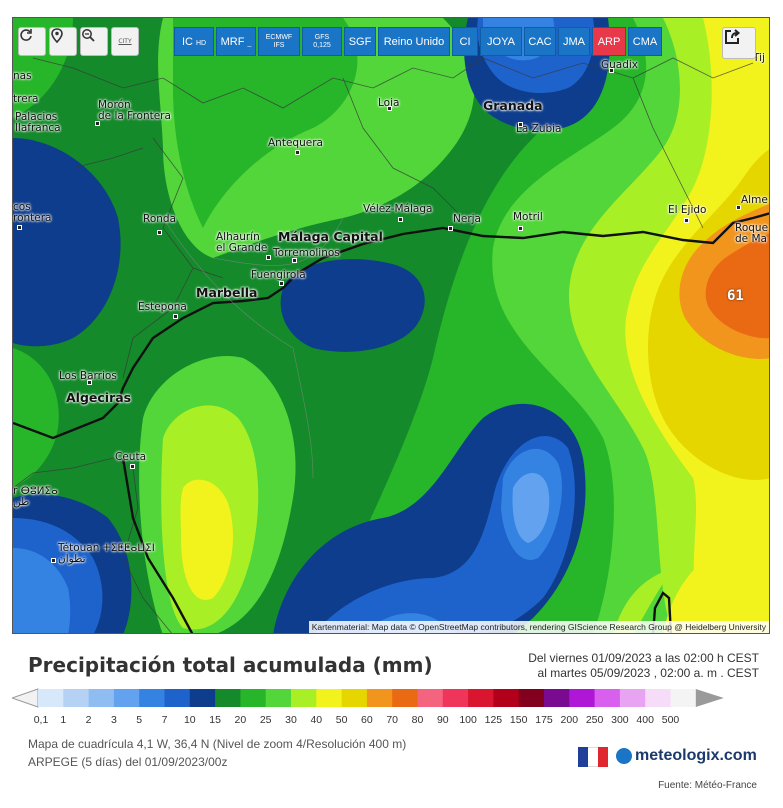 The height and width of the screenshot is (808, 783). Describe the element at coordinates (130, 457) in the screenshot. I see `city-label: Ceuta` at that location.